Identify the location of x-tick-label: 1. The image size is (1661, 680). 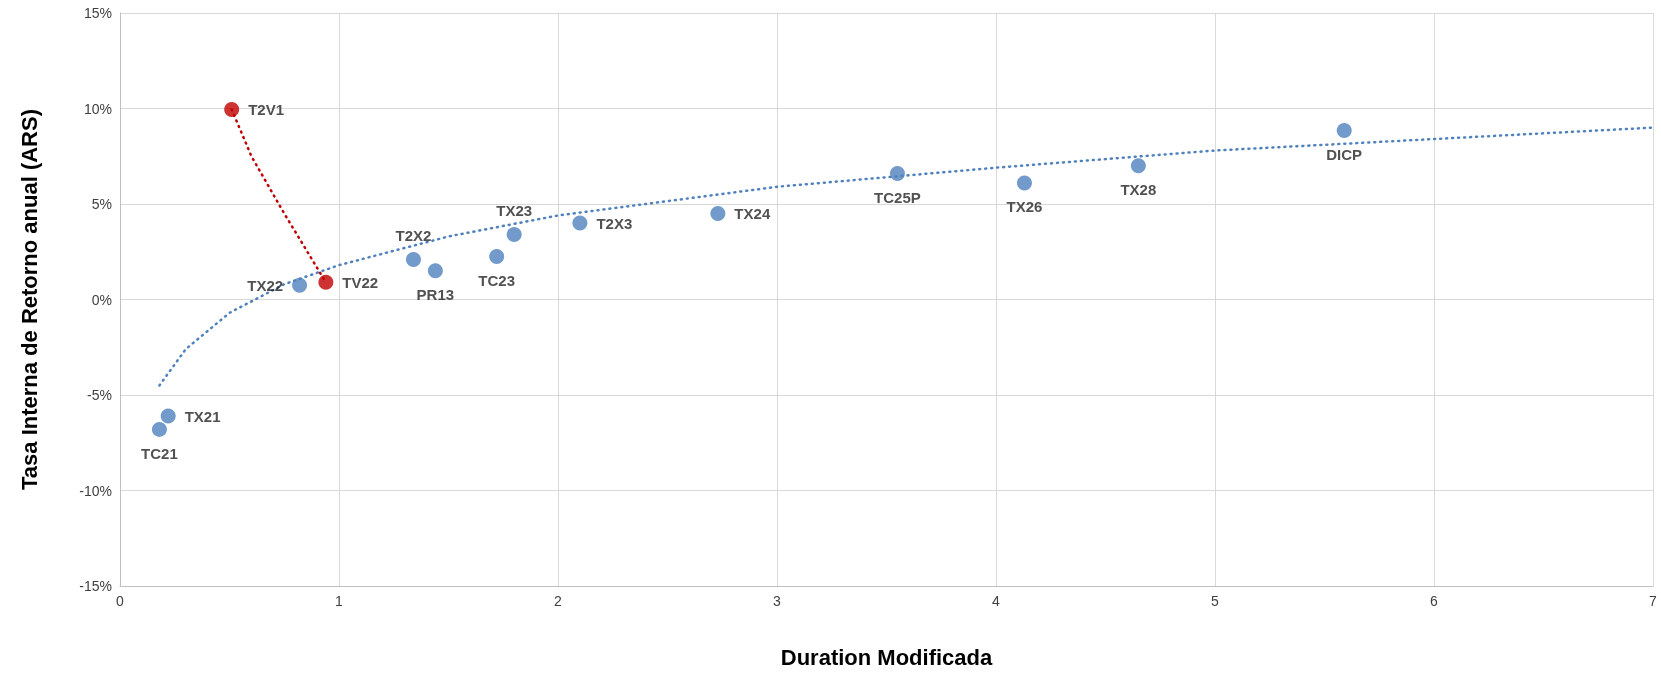
(339, 601).